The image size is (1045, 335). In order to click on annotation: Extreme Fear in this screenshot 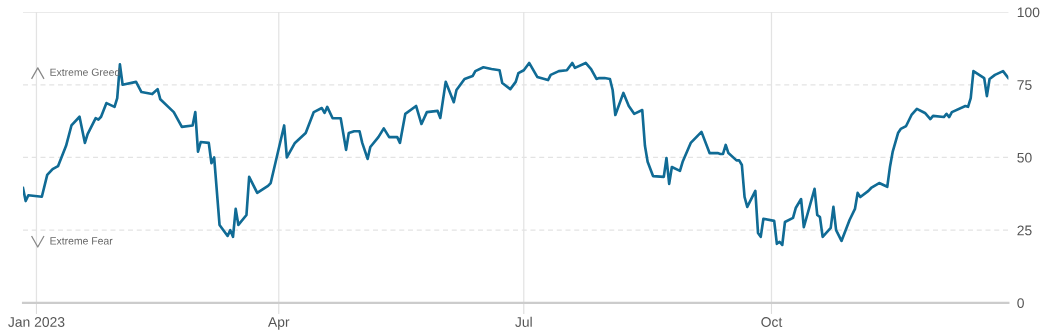, I will do `click(81, 241)`.